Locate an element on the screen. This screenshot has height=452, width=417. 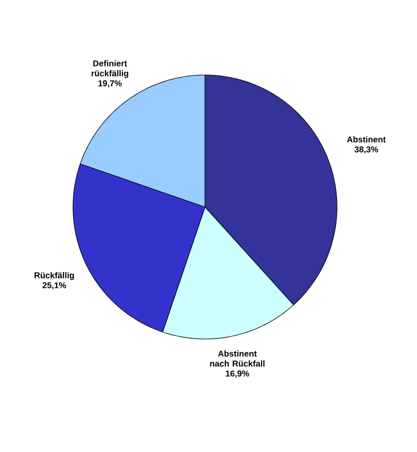
data-label: 16,9% is located at coordinates (238, 374).